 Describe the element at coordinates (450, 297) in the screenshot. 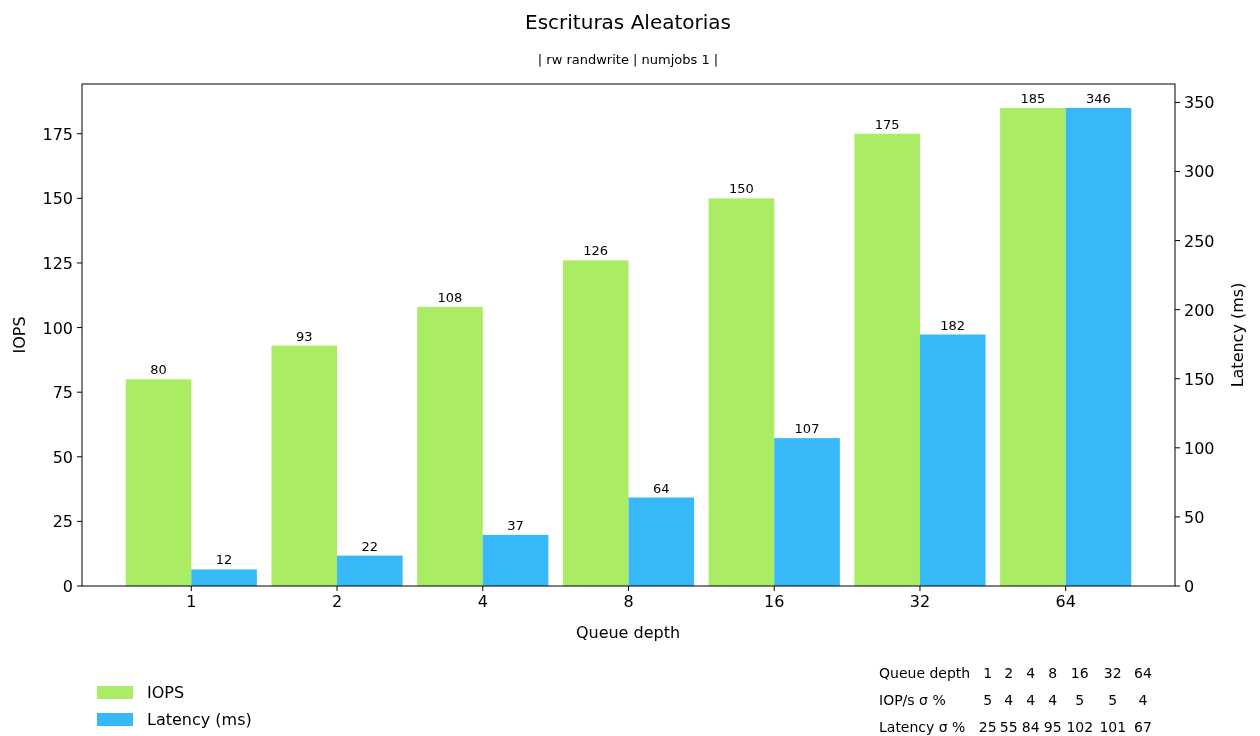

I see `data-label: 108` at that location.